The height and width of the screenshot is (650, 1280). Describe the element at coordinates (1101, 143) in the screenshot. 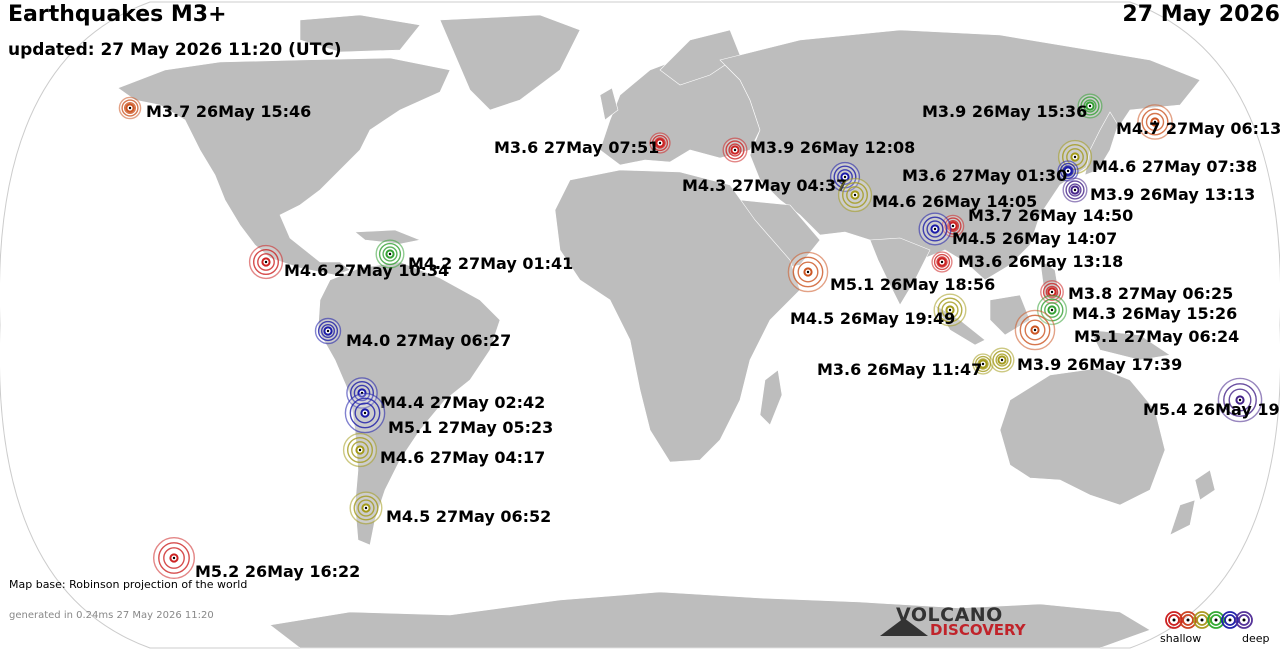

I see `land-japan` at that location.